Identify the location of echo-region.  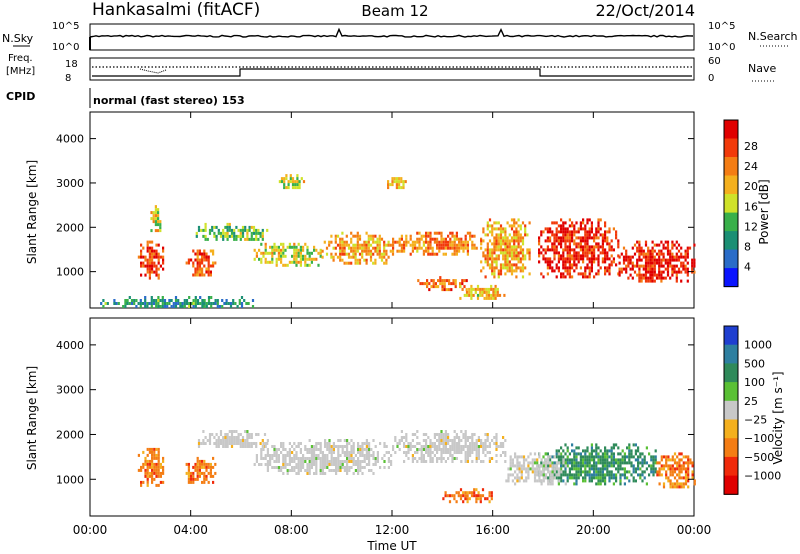
(437, 243).